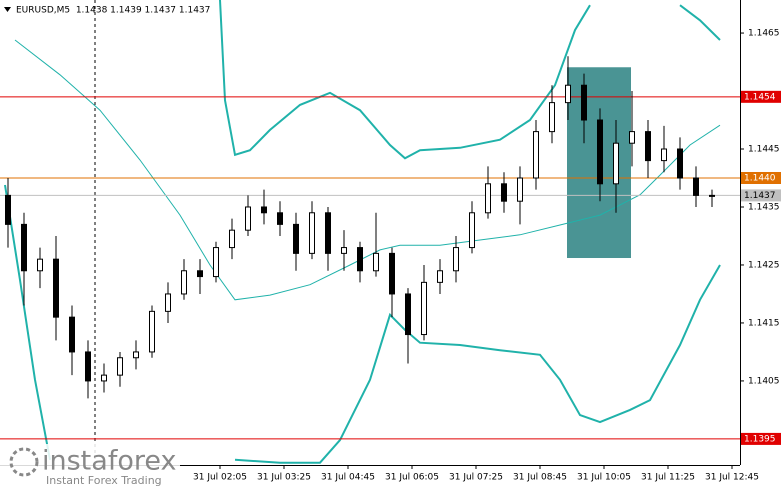 Image resolution: width=781 pixels, height=489 pixels. What do you see at coordinates (604, 478) in the screenshot?
I see `x-tick-label: 31 Jul 10:05` at bounding box center [604, 478].